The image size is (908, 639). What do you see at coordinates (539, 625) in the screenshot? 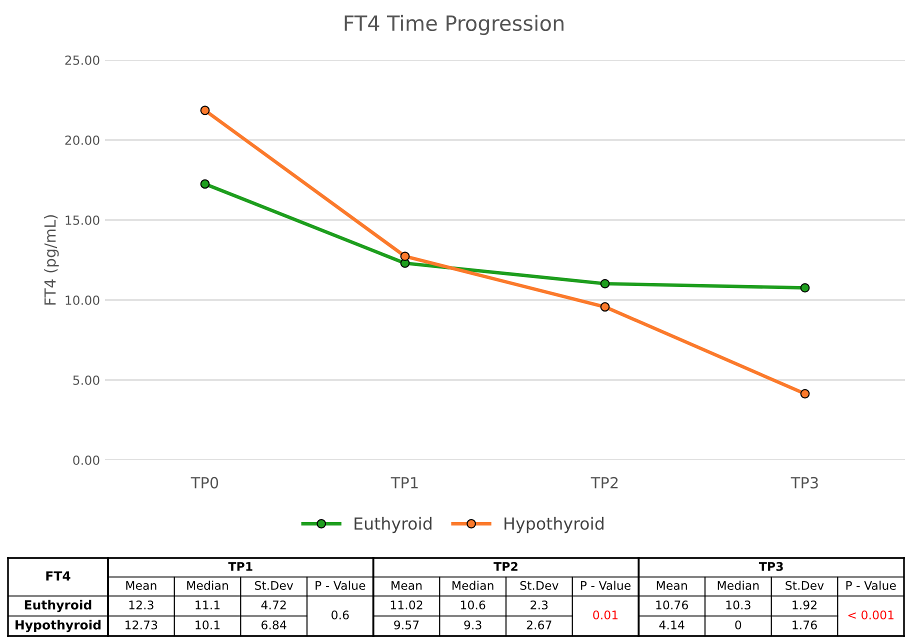
I see `text: 2.67` at bounding box center [539, 625].